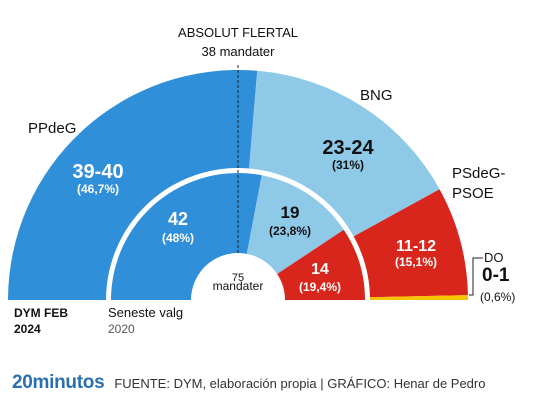 The height and width of the screenshot is (403, 537). What do you see at coordinates (178, 238) in the screenshot?
I see `previous-pct-ppdeg: (48%)` at bounding box center [178, 238].